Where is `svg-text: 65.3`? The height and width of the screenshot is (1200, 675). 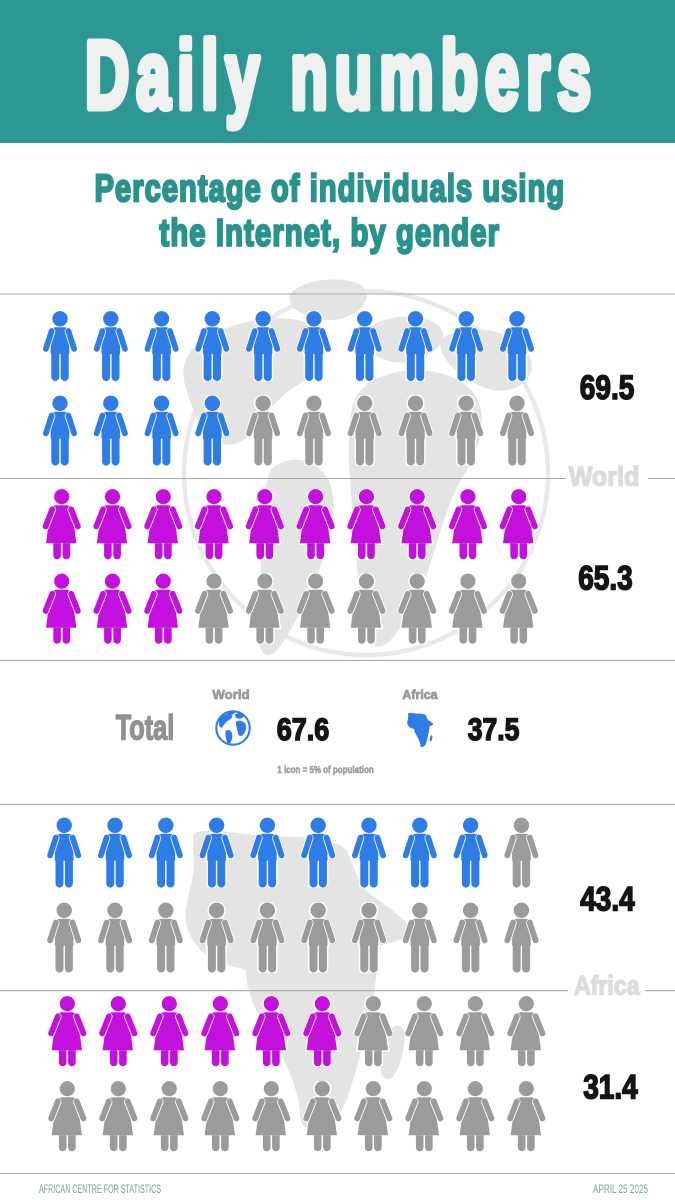
svg-text: 65.3 is located at coordinates (605, 578).